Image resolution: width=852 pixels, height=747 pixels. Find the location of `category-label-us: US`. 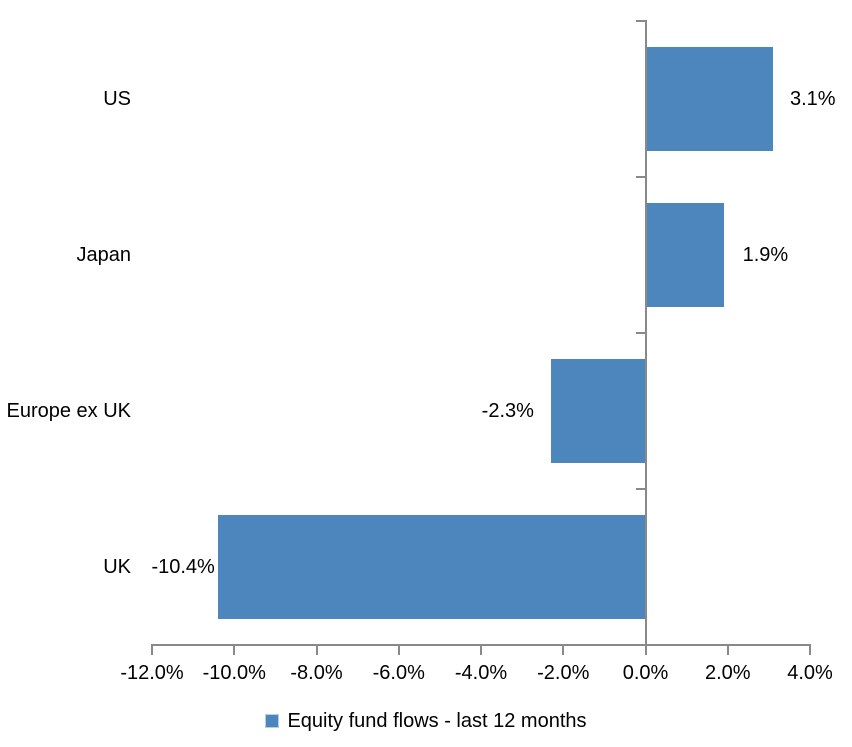

category-label-us: US is located at coordinates (117, 99).